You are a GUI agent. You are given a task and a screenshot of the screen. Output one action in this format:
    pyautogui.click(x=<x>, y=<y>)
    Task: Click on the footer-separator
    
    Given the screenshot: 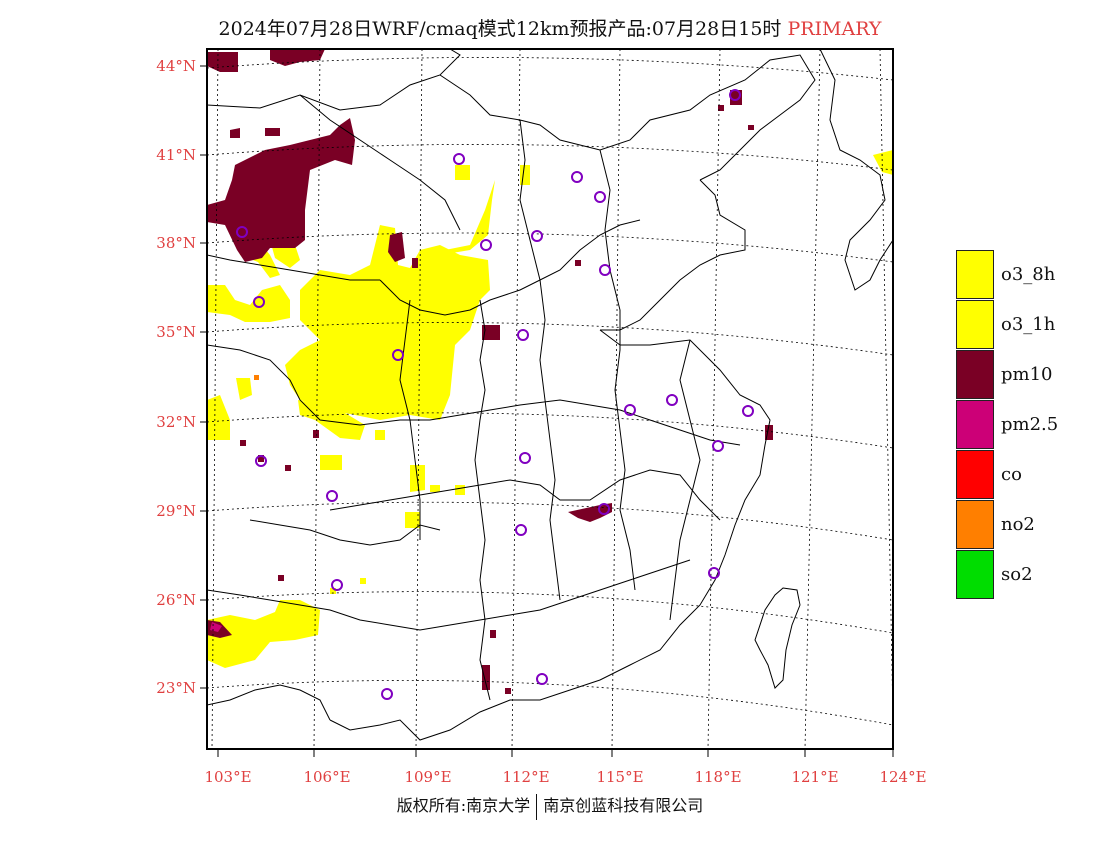 What is the action you would take?
    pyautogui.click(x=537, y=806)
    